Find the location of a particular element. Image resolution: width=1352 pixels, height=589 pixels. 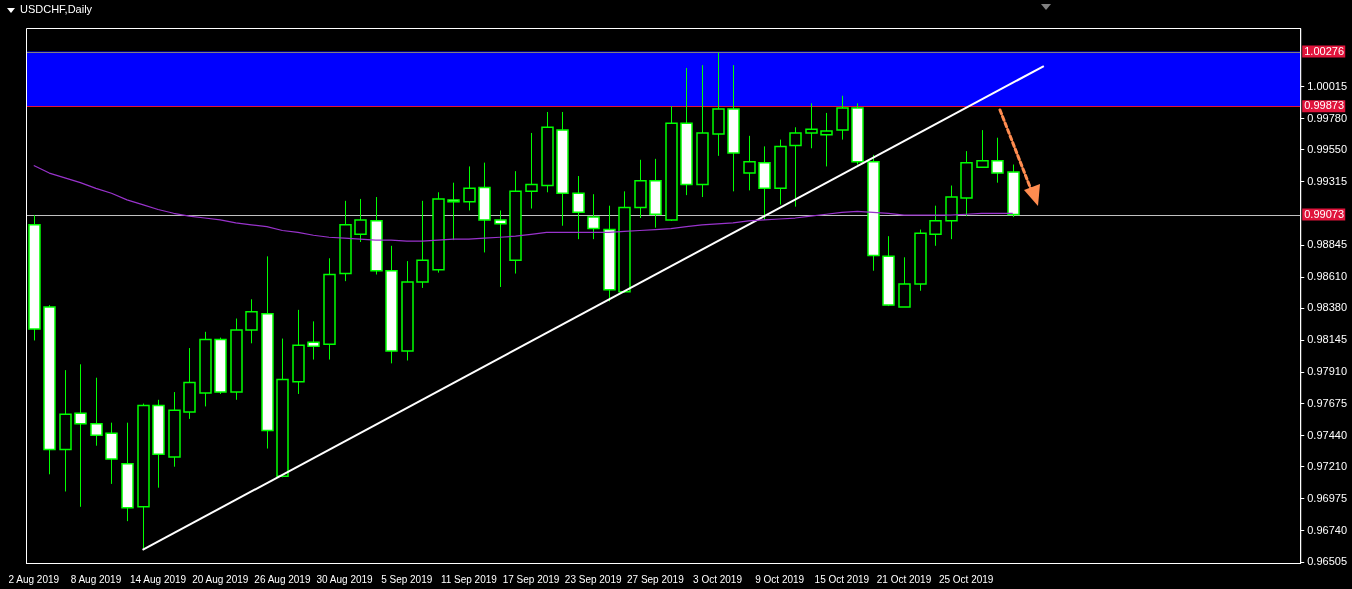

x-tick-label: 23 Sep 2019 is located at coordinates (593, 579).